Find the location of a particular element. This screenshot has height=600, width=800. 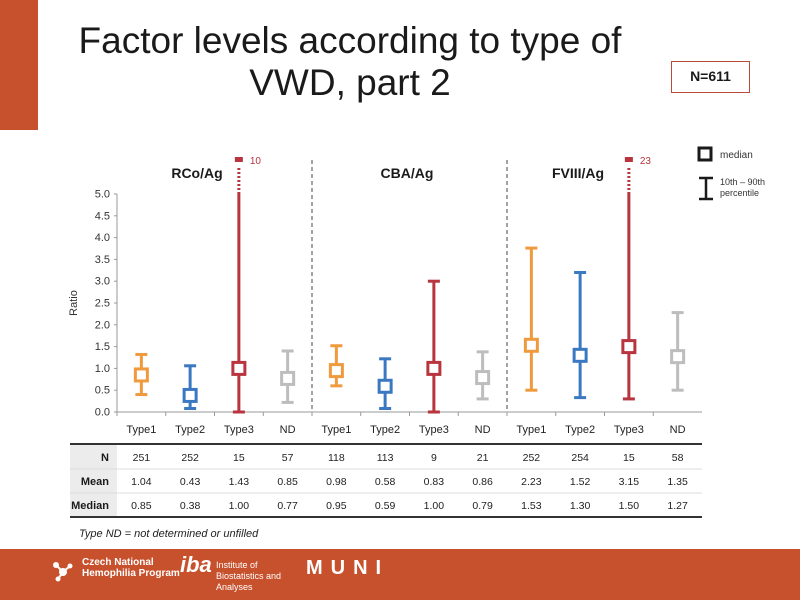

table-cell: 118 is located at coordinates (336, 458).